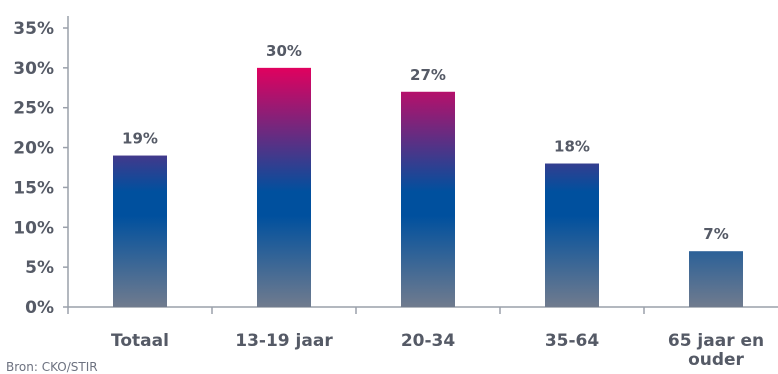 This screenshot has width=778, height=374. Describe the element at coordinates (33, 188) in the screenshot. I see `y-tick-label: 15%` at that location.